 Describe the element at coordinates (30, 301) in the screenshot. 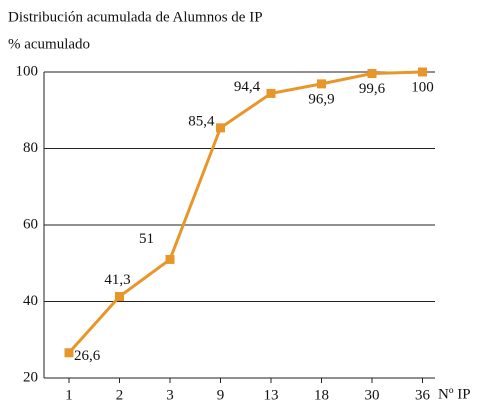

I see `y-tick-label: 40` at that location.